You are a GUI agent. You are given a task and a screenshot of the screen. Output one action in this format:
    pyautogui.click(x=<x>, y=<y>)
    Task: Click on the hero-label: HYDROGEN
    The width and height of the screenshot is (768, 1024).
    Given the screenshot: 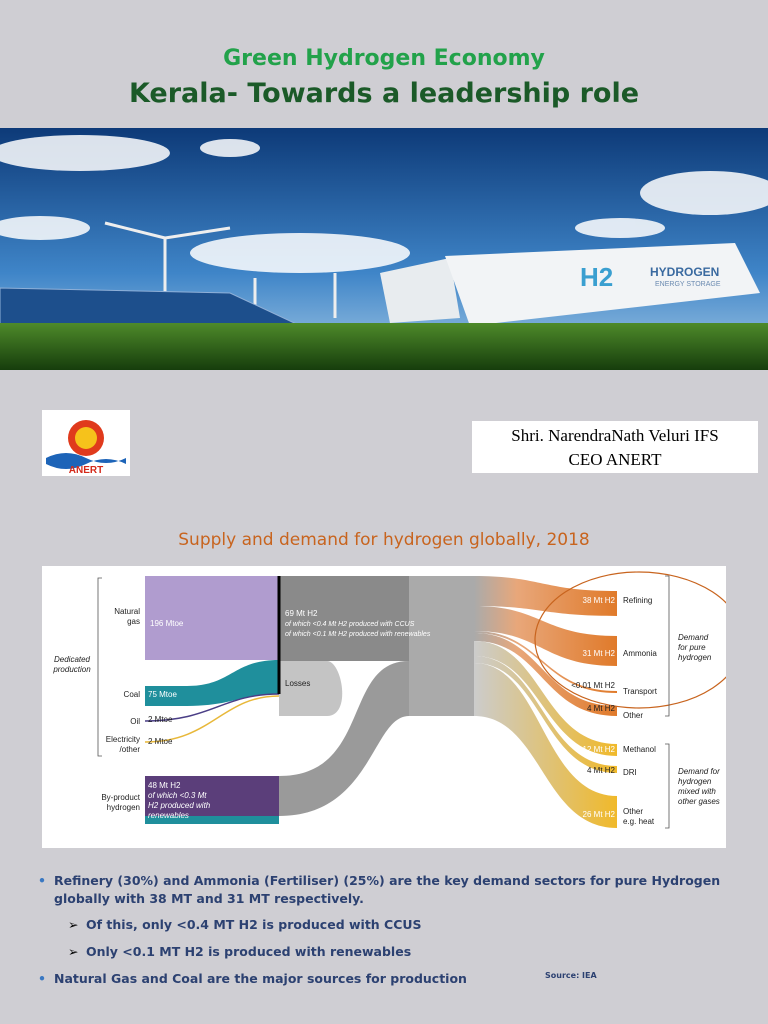 What is the action you would take?
    pyautogui.click(x=684, y=272)
    